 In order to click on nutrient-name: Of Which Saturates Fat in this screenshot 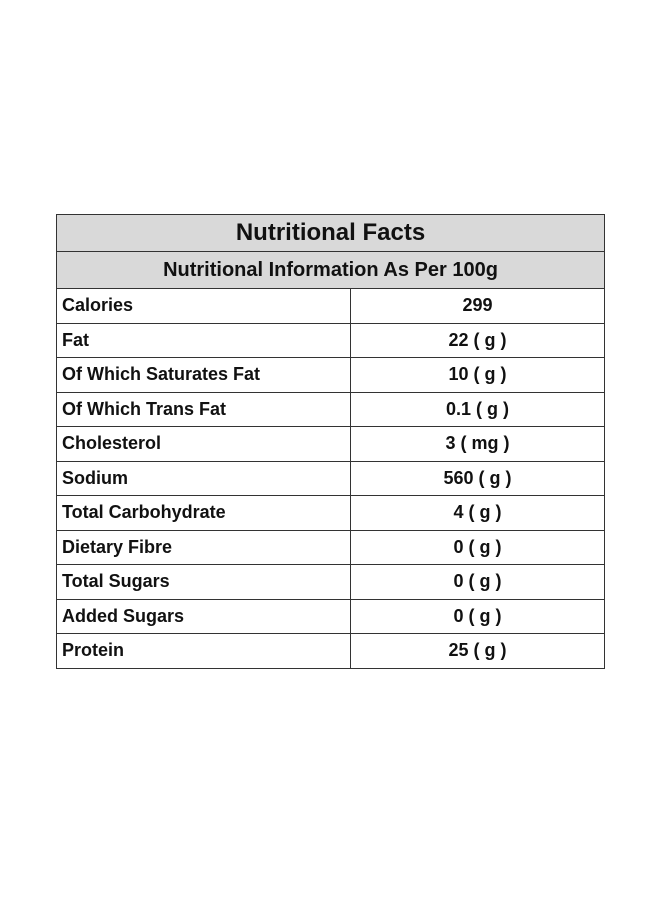, I will do `click(203, 375)`.